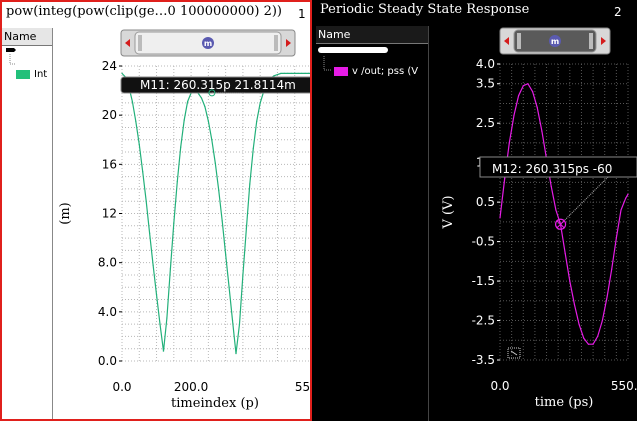 The image size is (637, 421). Describe the element at coordinates (11, 59) in the screenshot. I see `tree-expander-icon` at that location.